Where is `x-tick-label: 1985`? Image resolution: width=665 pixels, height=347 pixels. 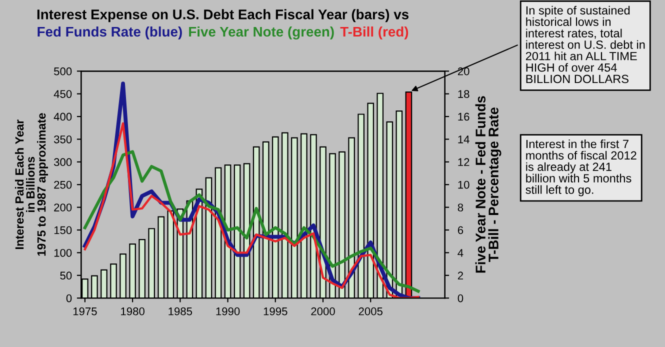 x-tick-label: 1985 is located at coordinates (180, 311).